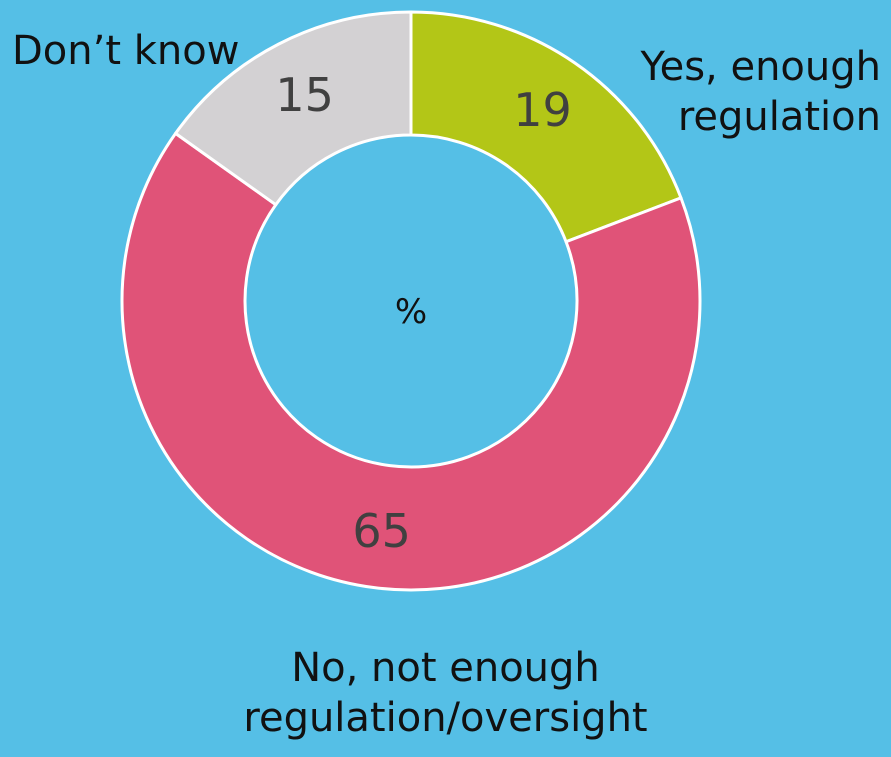 The image size is (891, 757). What do you see at coordinates (411, 312) in the screenshot?
I see `donut-center-label: %` at bounding box center [411, 312].